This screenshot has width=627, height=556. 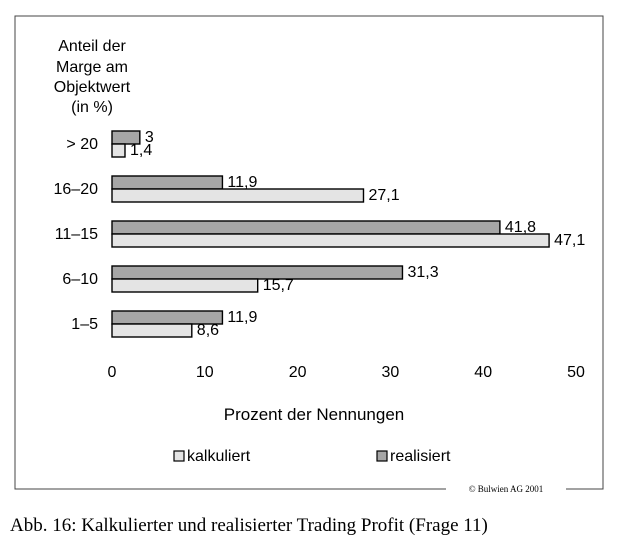 What do you see at coordinates (141, 150) in the screenshot?
I see `bar-value-label: 1,4` at bounding box center [141, 150].